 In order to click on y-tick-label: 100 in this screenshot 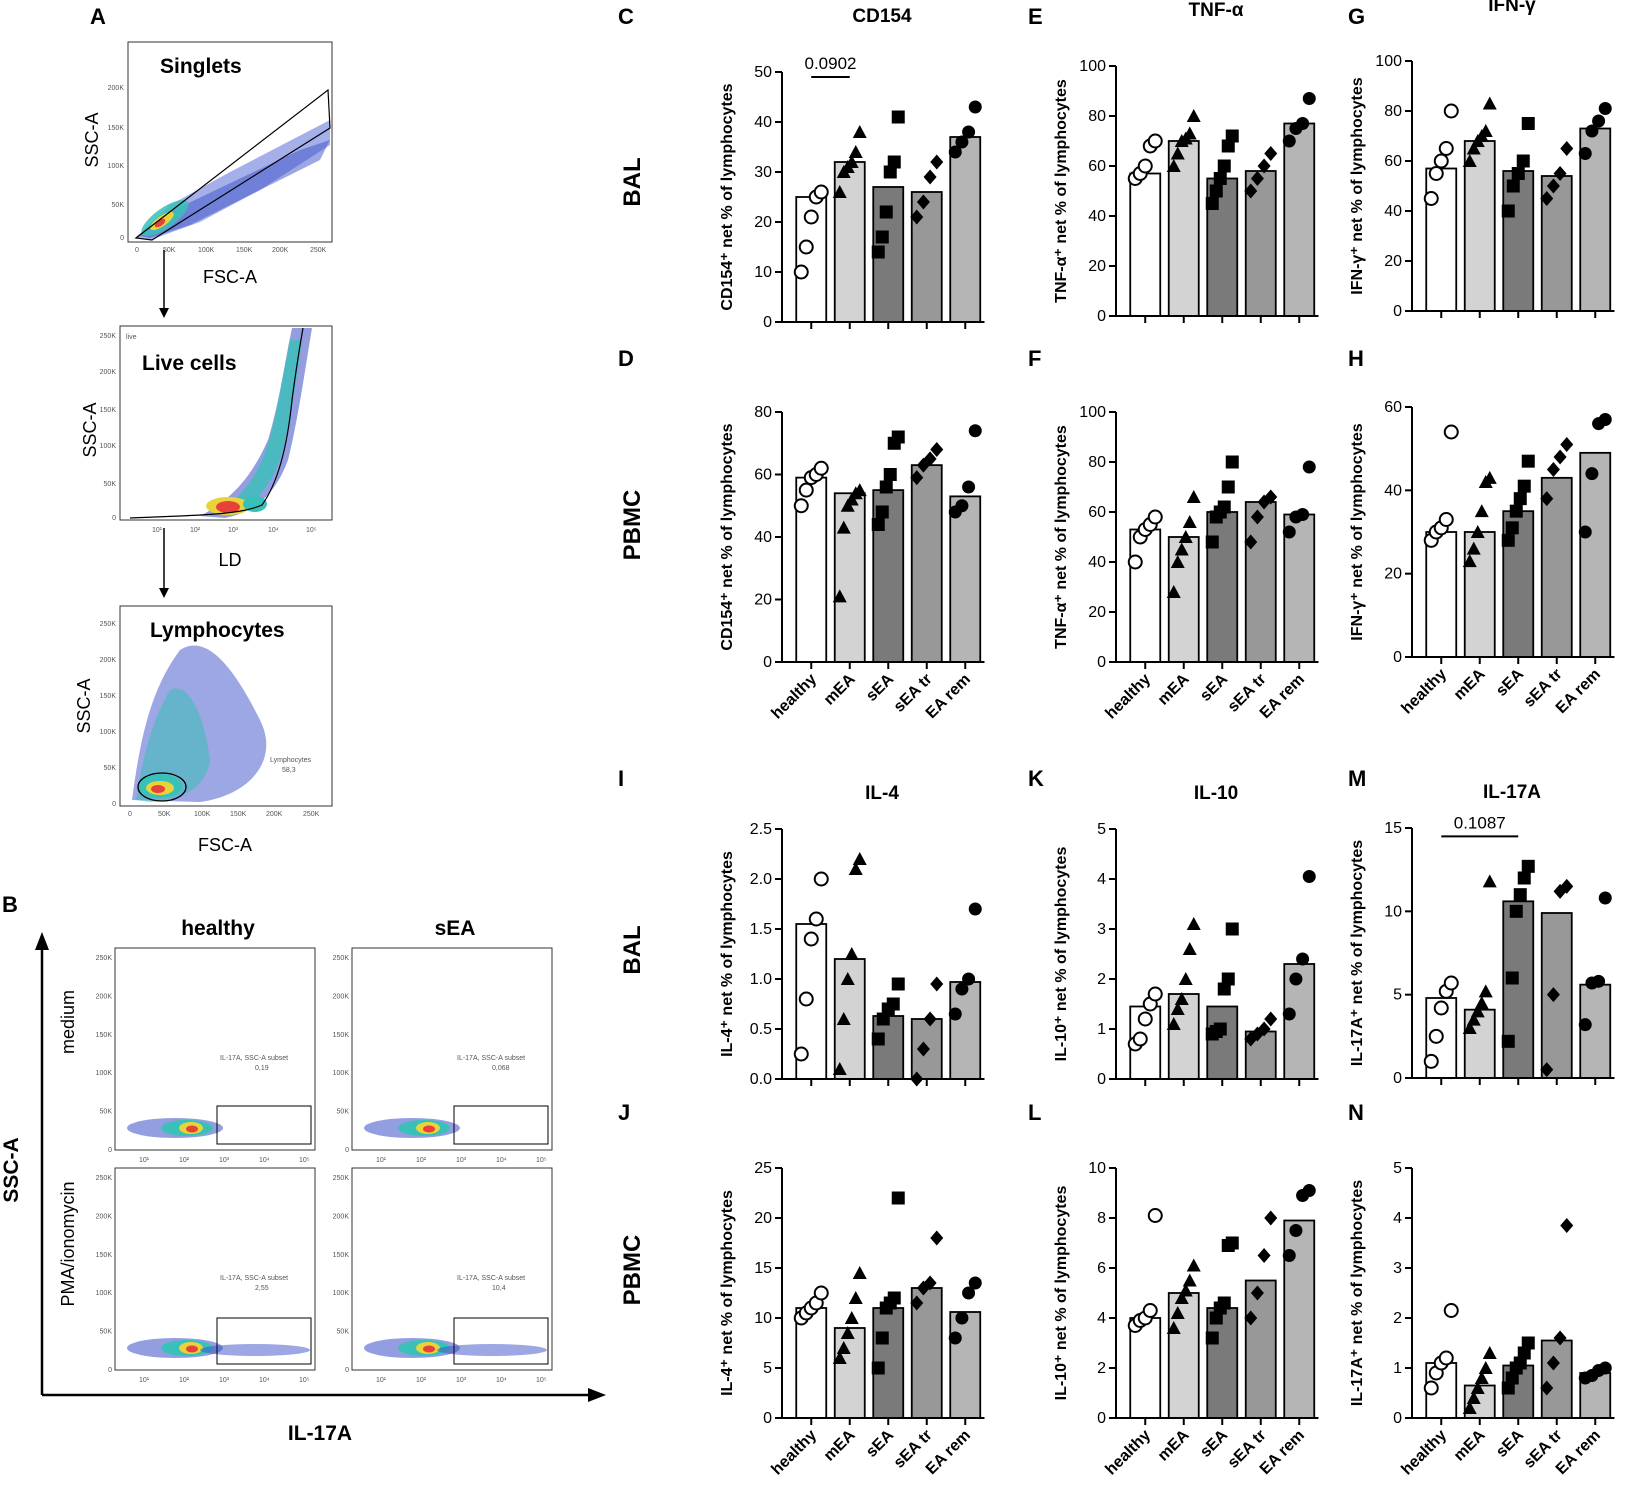, I will do `click(1092, 66)`.